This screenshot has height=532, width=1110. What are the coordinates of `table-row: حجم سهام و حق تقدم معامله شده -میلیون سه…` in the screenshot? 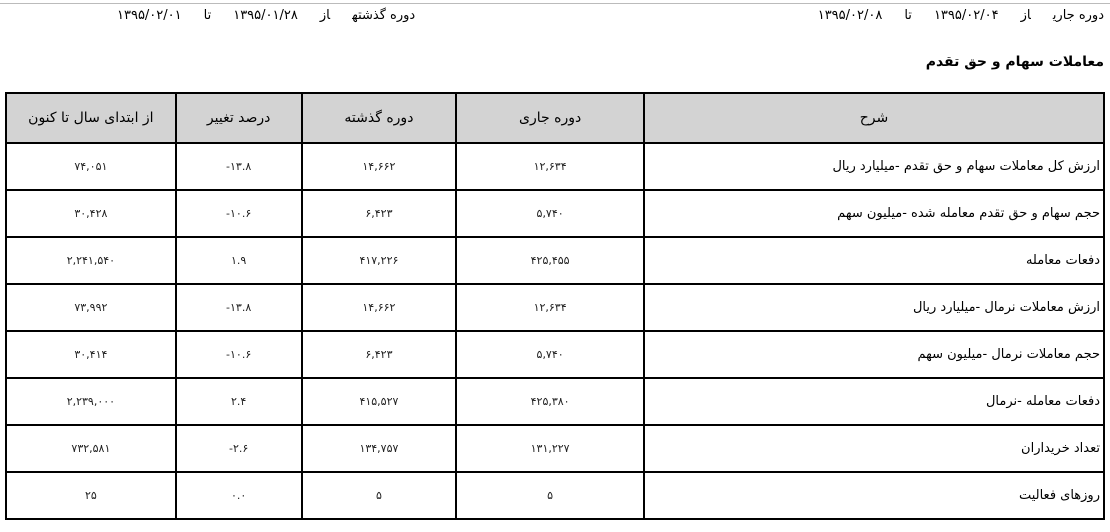 It's located at (555, 213).